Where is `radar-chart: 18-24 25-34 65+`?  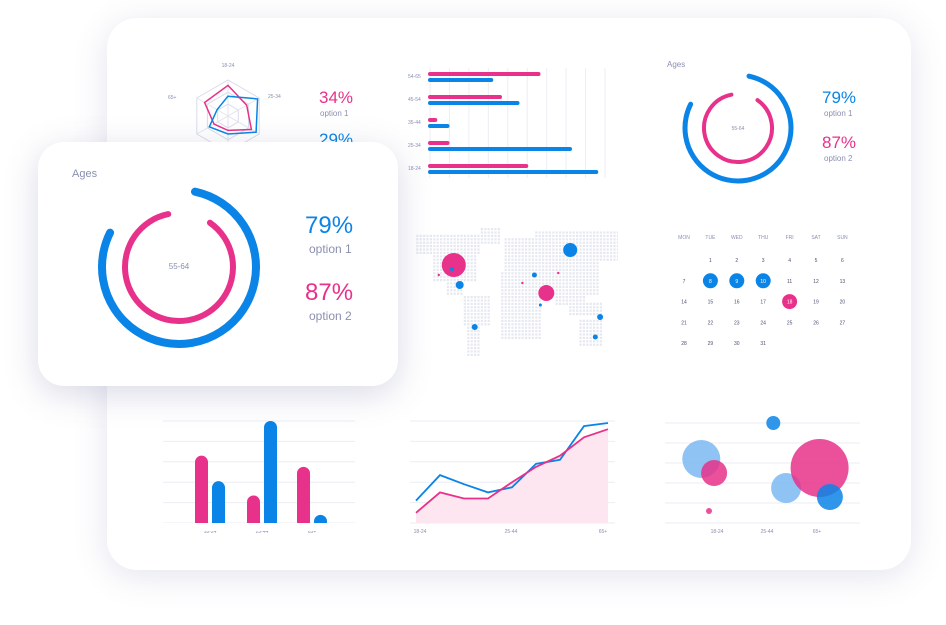
radar-chart: 18-24 25-34 65+ is located at coordinates (224, 105).